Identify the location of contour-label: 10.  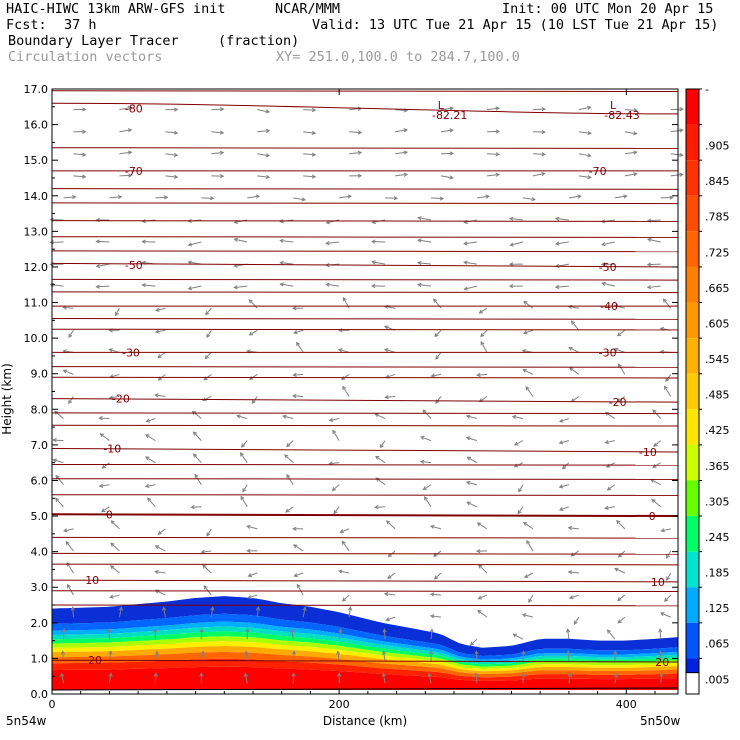
(92, 580).